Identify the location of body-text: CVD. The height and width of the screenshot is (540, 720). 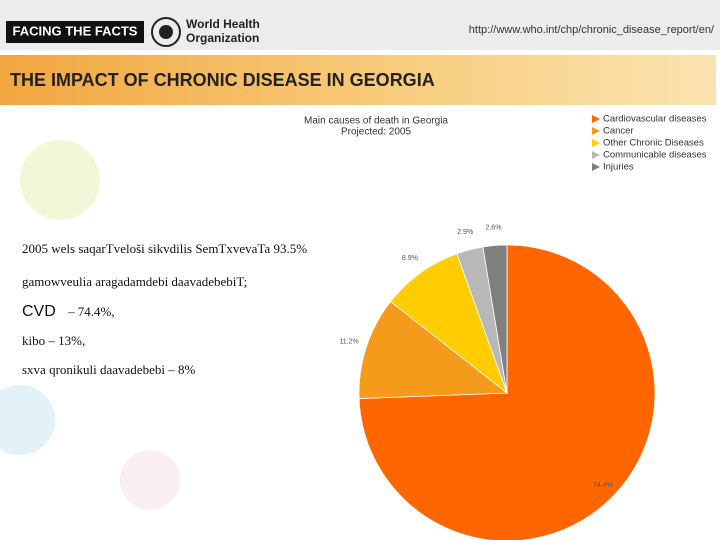
(39, 311).